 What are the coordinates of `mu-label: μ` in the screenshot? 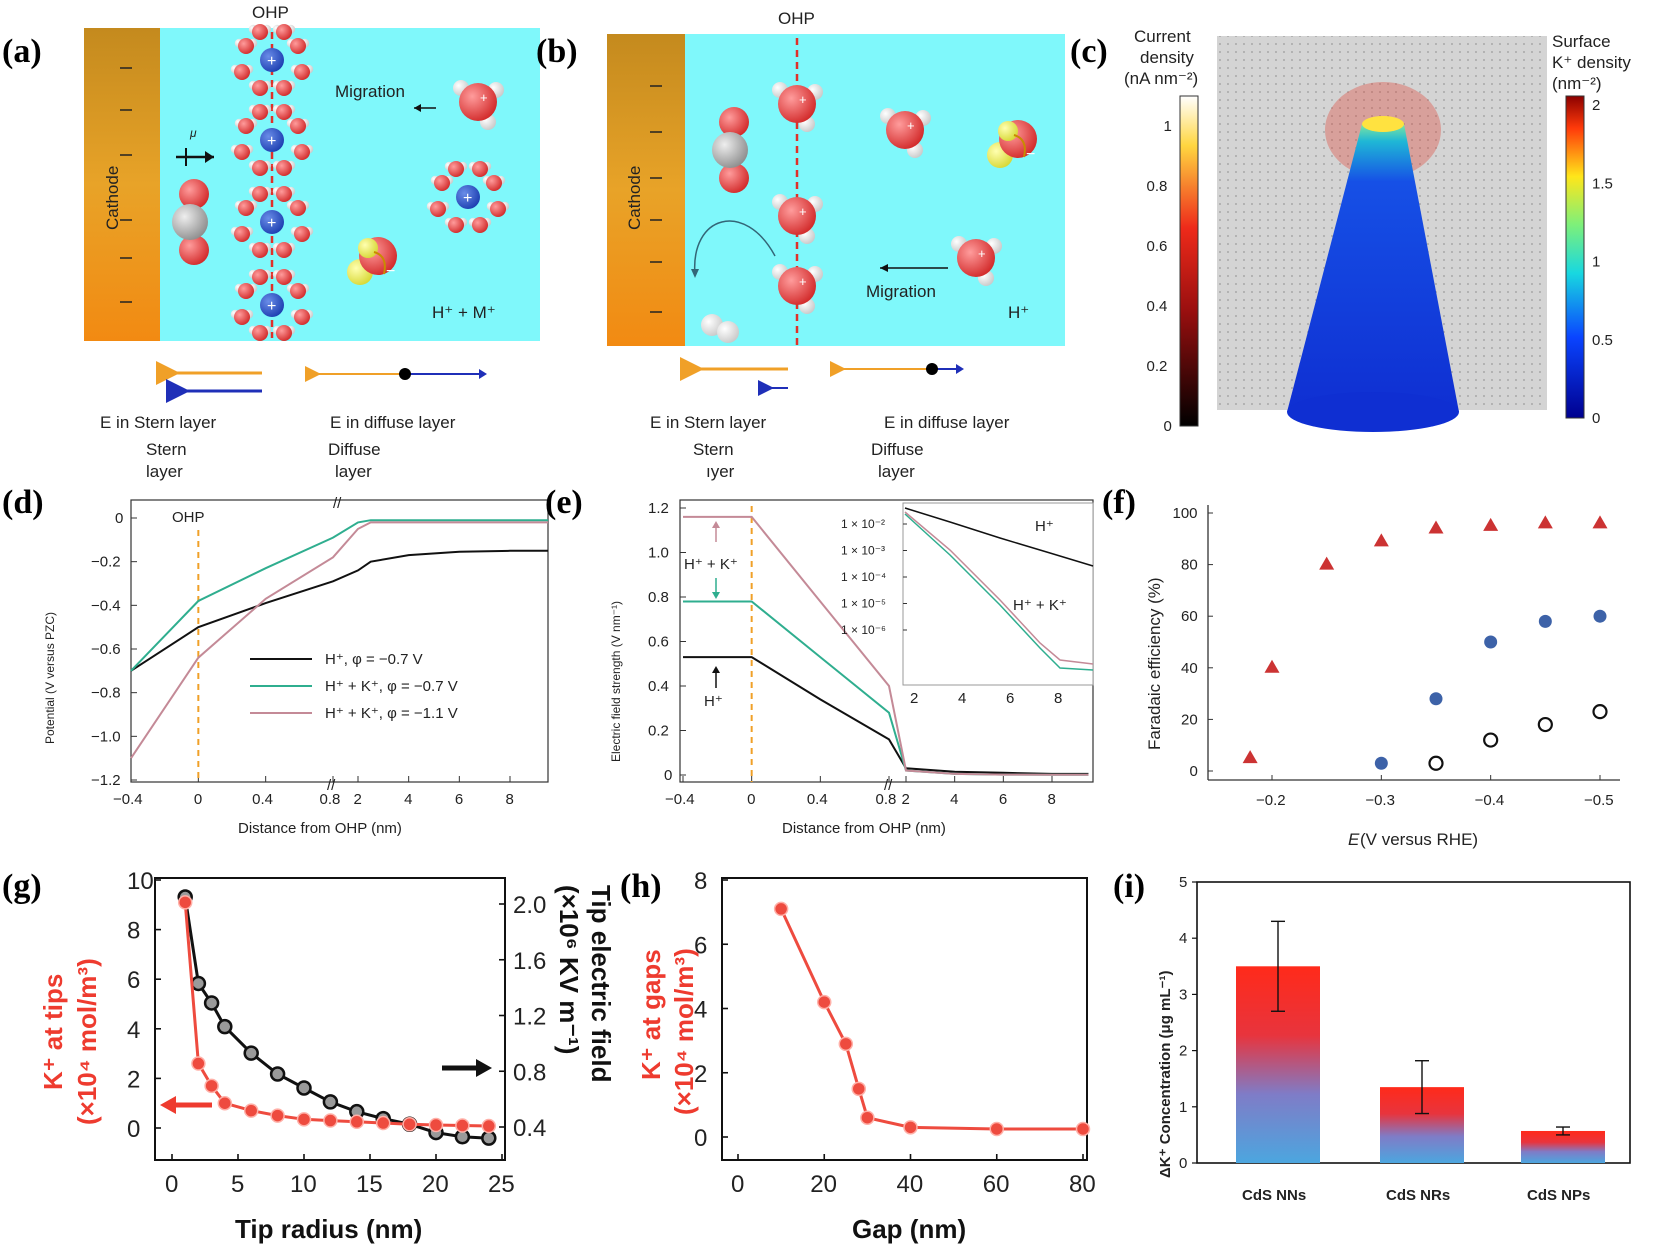 It's located at (193, 133).